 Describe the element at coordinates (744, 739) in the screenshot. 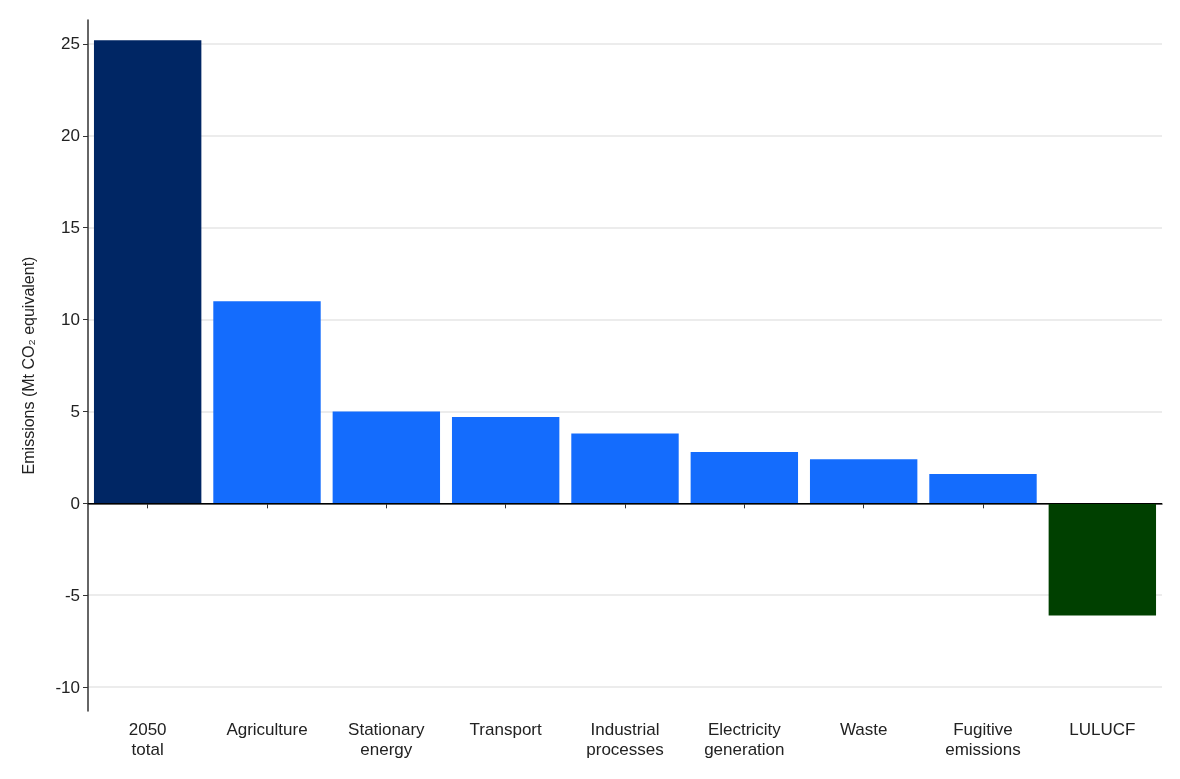

I see `x-tick-label: Electricity generation` at that location.